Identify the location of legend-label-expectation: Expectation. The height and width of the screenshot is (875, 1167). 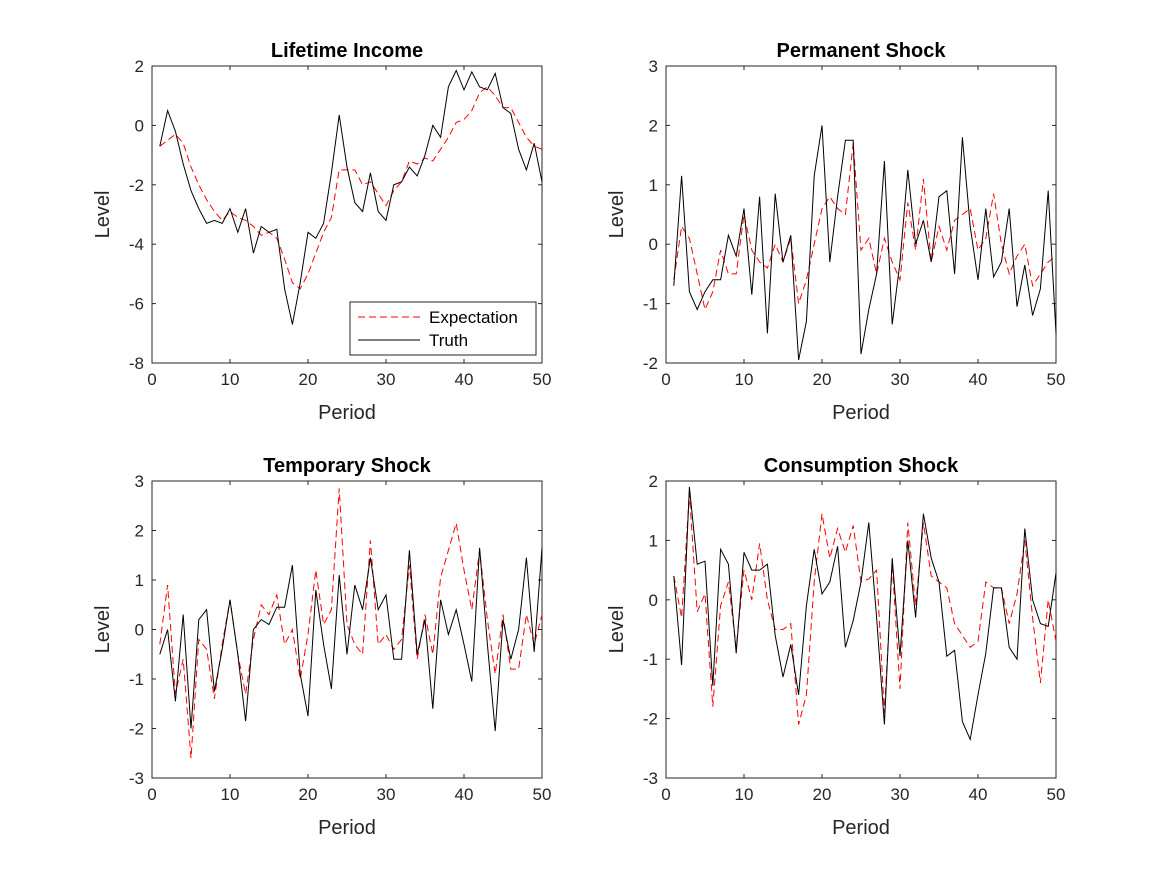
(473, 317).